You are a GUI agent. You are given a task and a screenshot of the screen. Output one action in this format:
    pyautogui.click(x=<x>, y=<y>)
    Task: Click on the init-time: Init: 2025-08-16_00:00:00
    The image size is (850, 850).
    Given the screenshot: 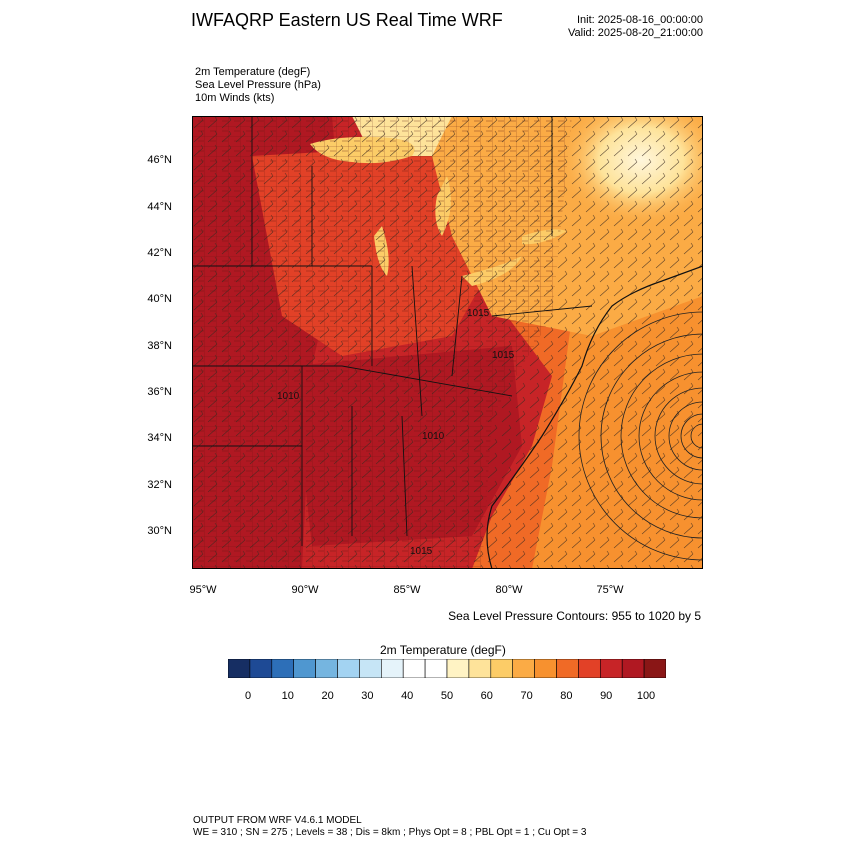 What is the action you would take?
    pyautogui.click(x=640, y=20)
    